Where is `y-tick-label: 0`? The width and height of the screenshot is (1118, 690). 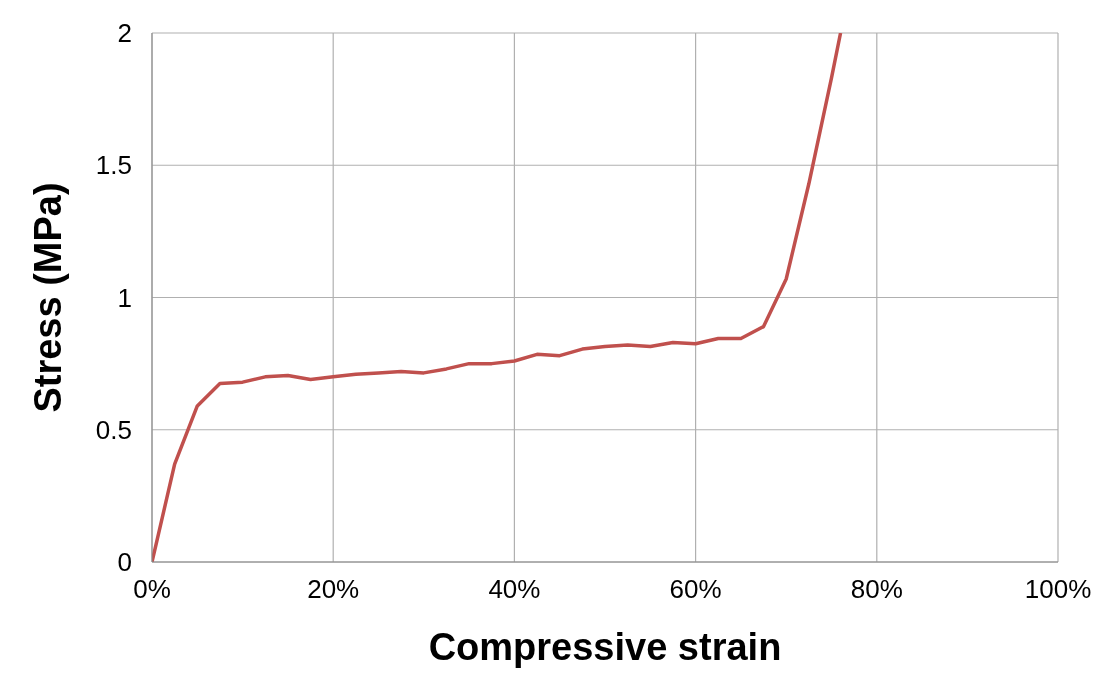 y-tick-label: 0 is located at coordinates (124, 562).